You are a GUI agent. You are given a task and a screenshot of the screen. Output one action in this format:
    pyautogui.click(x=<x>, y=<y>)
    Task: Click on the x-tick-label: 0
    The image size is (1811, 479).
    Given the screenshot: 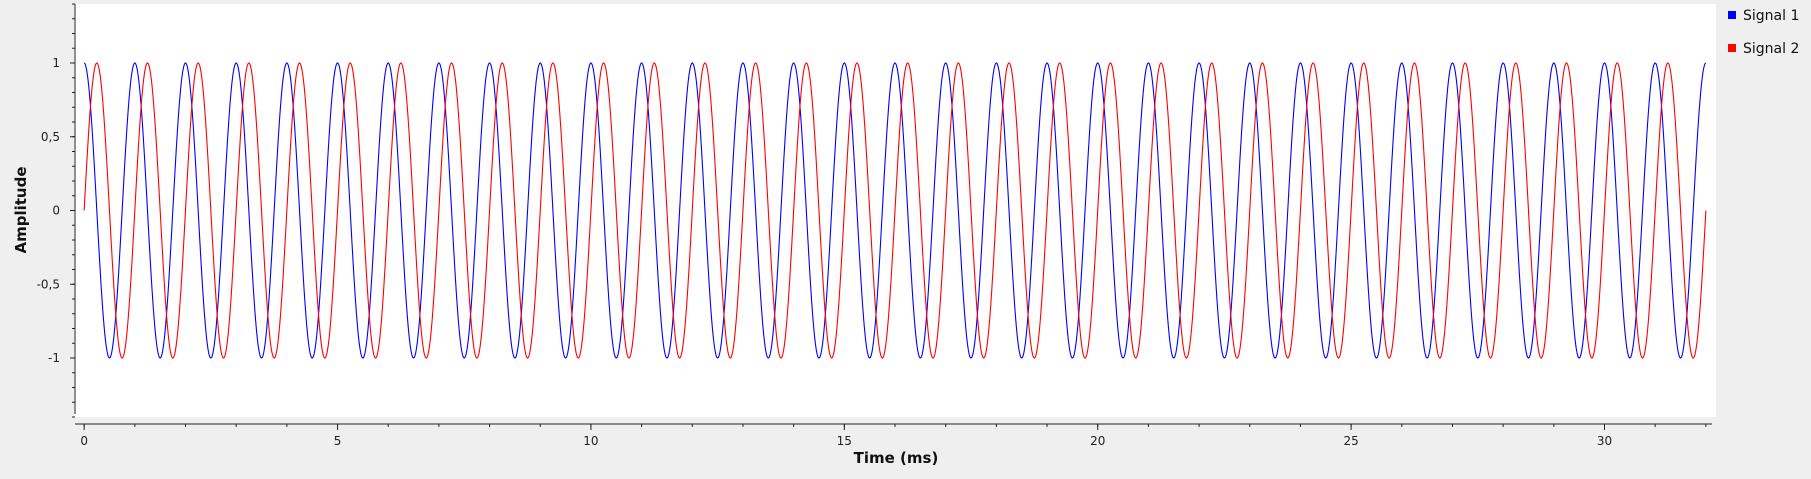 What is the action you would take?
    pyautogui.click(x=84, y=441)
    